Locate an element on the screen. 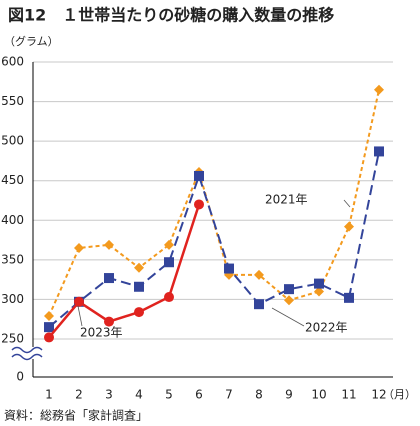 The image size is (420, 426). x-tick-label: 1 is located at coordinates (49, 395).